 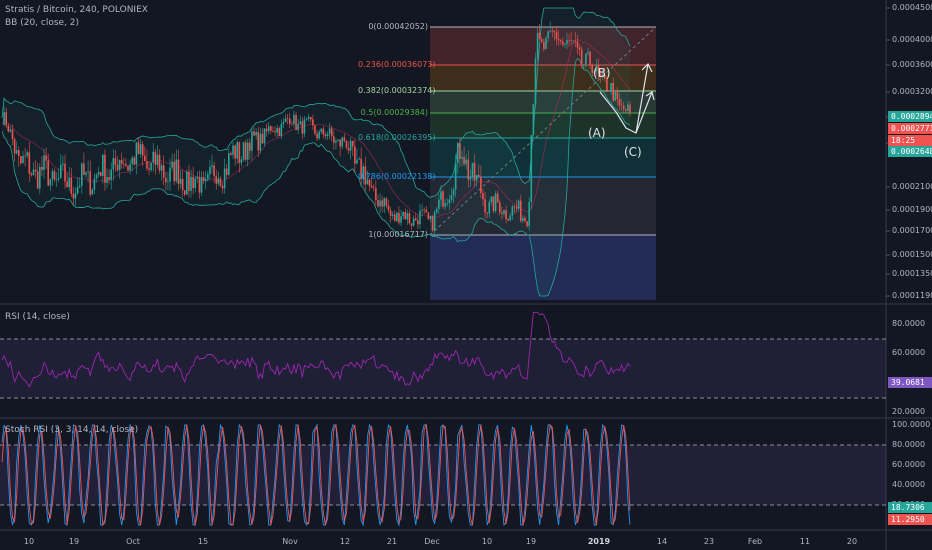 I want to click on stoch-rsi-pane-label: Stoch RSI (3, 3, 14, 14, close), so click(x=72, y=430).